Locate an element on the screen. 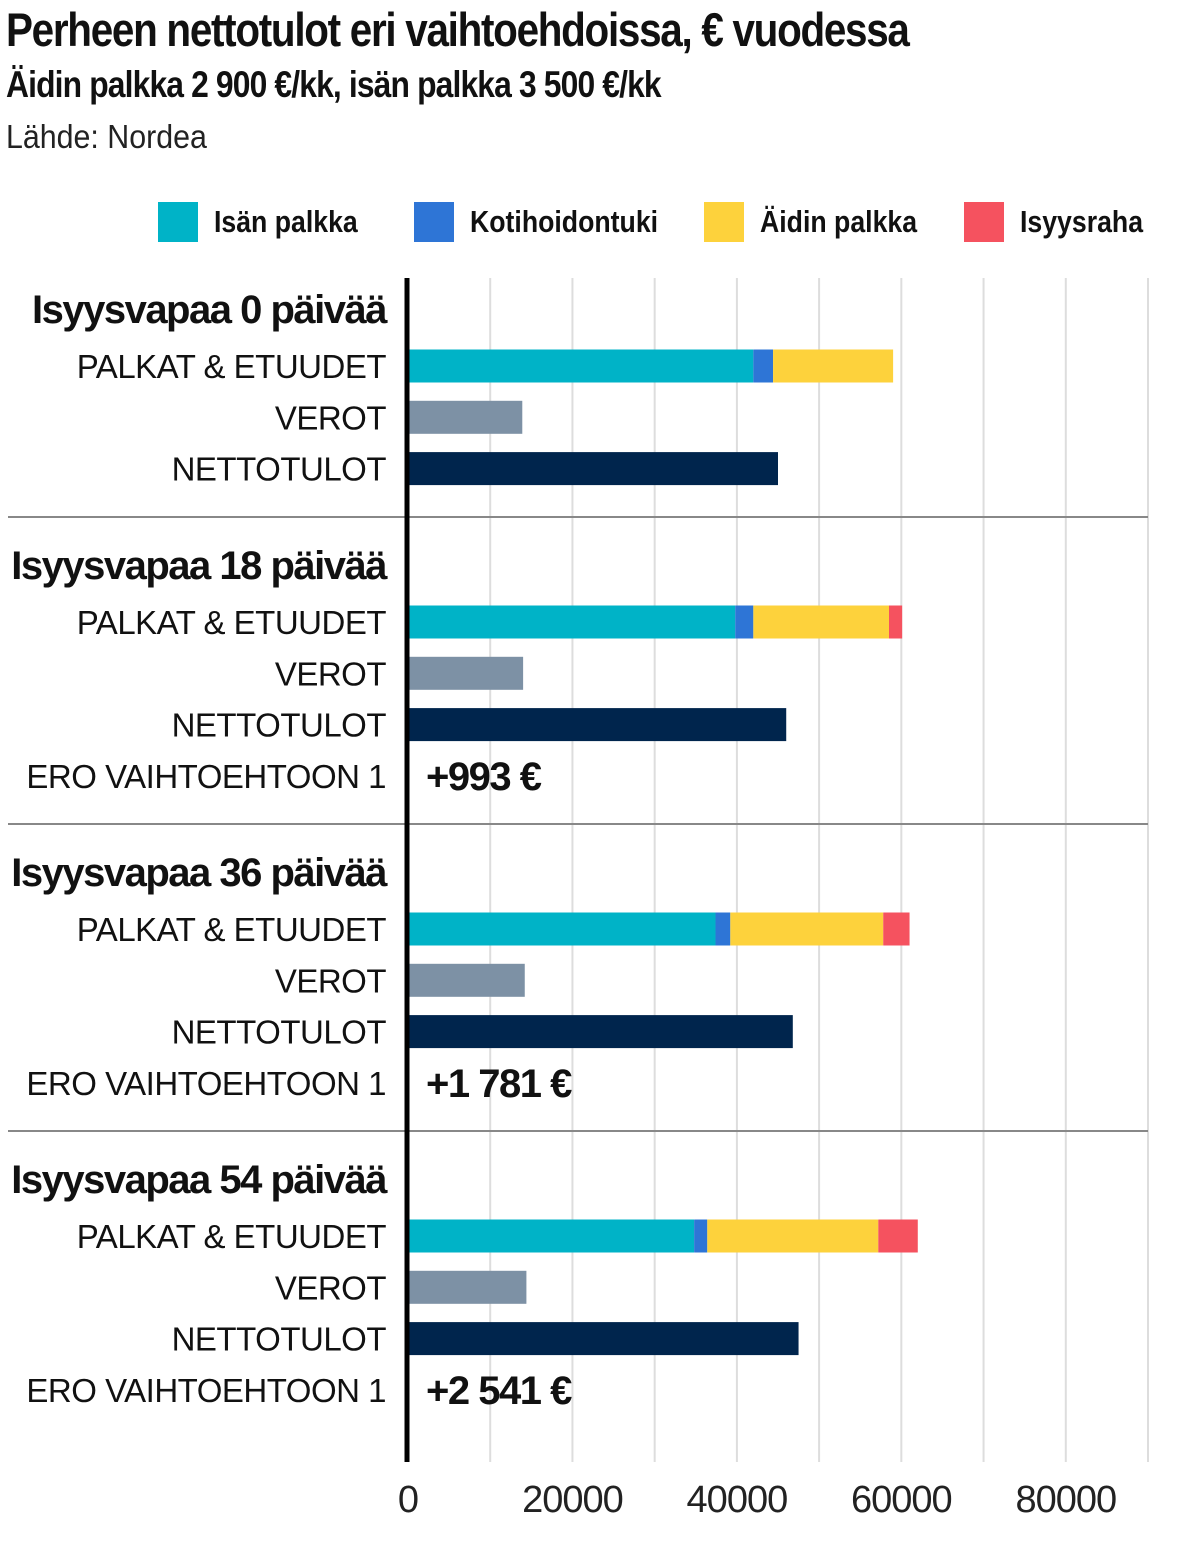  group-label: Isyysvapaa 18 päivää is located at coordinates (199, 566).